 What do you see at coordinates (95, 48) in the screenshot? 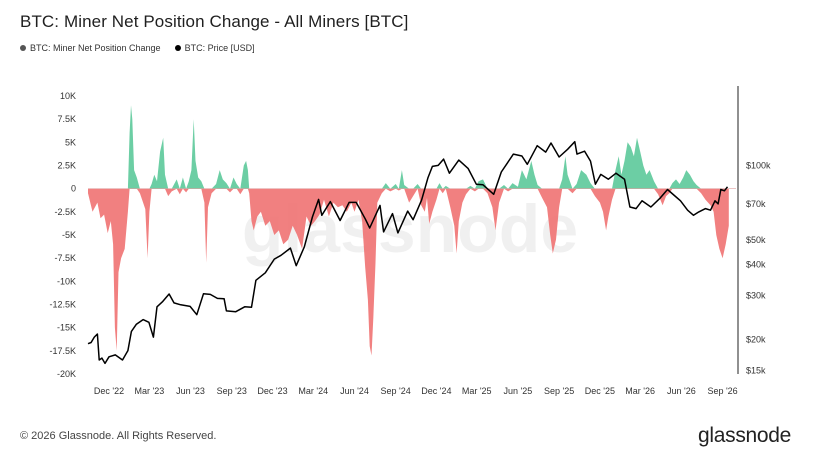
I see `legend-label-net-position: BTC: Miner Net Position Change` at bounding box center [95, 48].